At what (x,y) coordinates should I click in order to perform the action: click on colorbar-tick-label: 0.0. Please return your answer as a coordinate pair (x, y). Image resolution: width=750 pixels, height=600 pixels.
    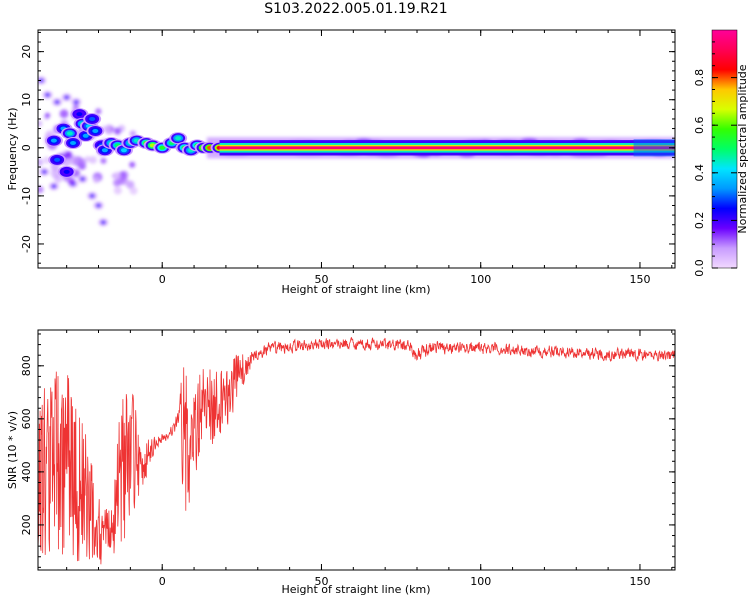
    Looking at the image, I should click on (699, 268).